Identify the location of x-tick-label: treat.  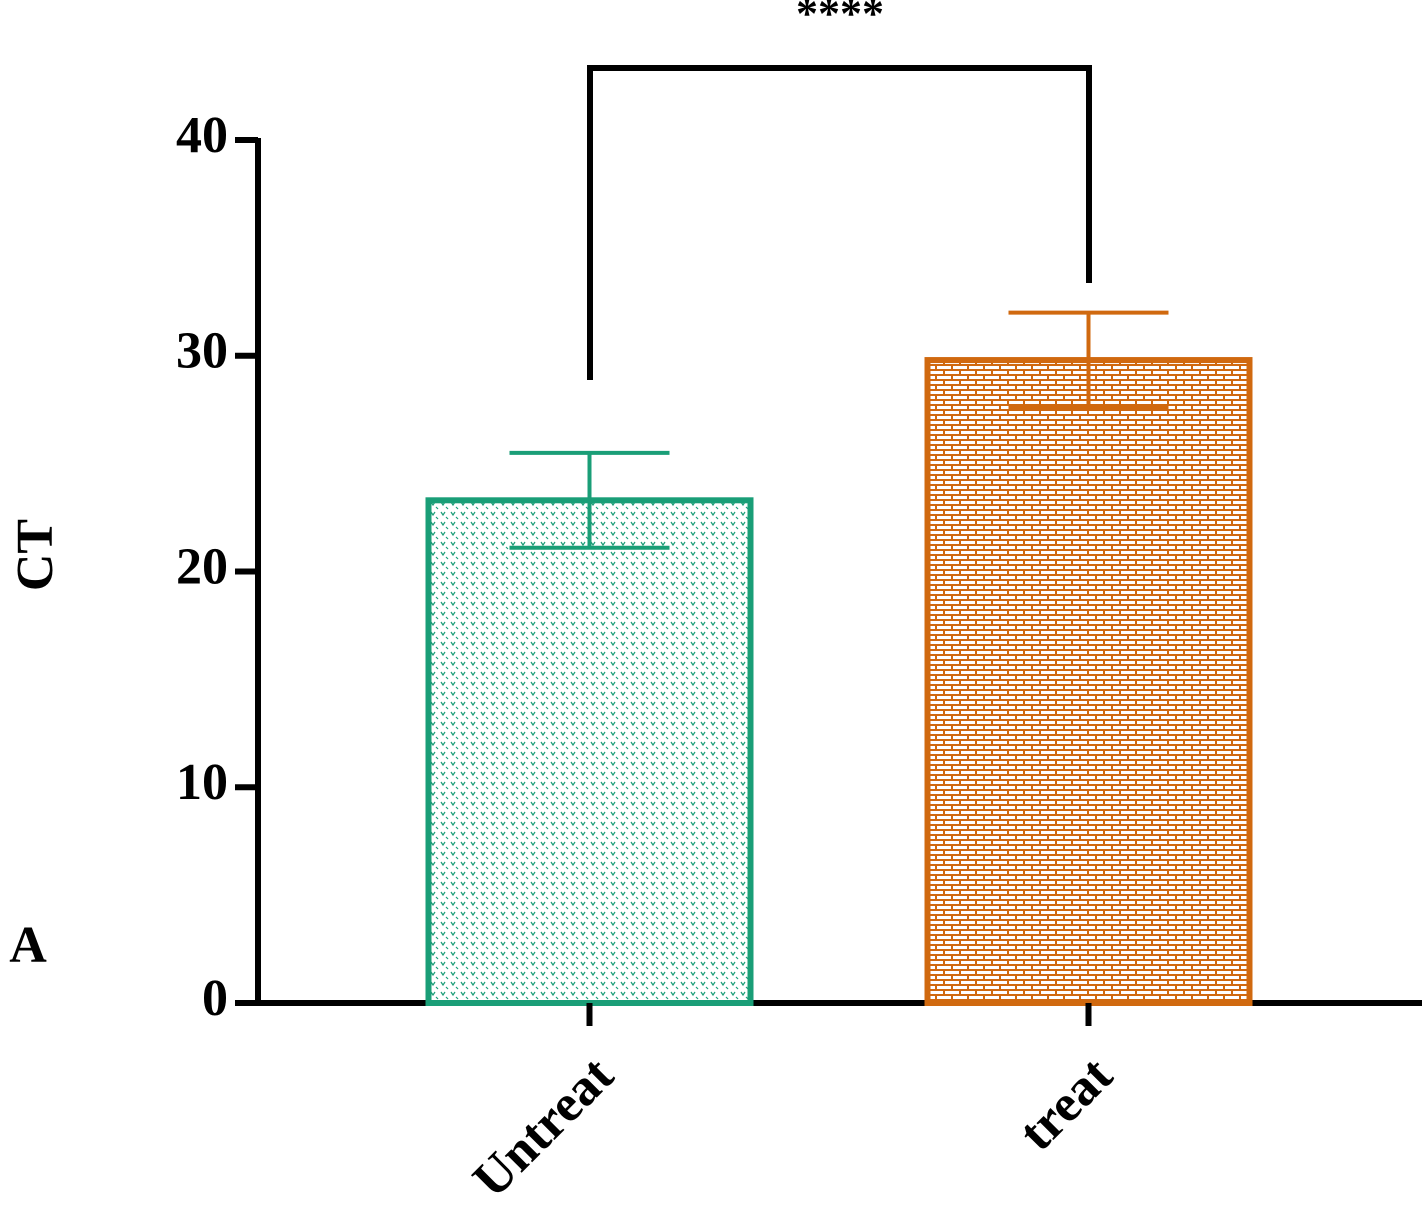
(1066, 1104).